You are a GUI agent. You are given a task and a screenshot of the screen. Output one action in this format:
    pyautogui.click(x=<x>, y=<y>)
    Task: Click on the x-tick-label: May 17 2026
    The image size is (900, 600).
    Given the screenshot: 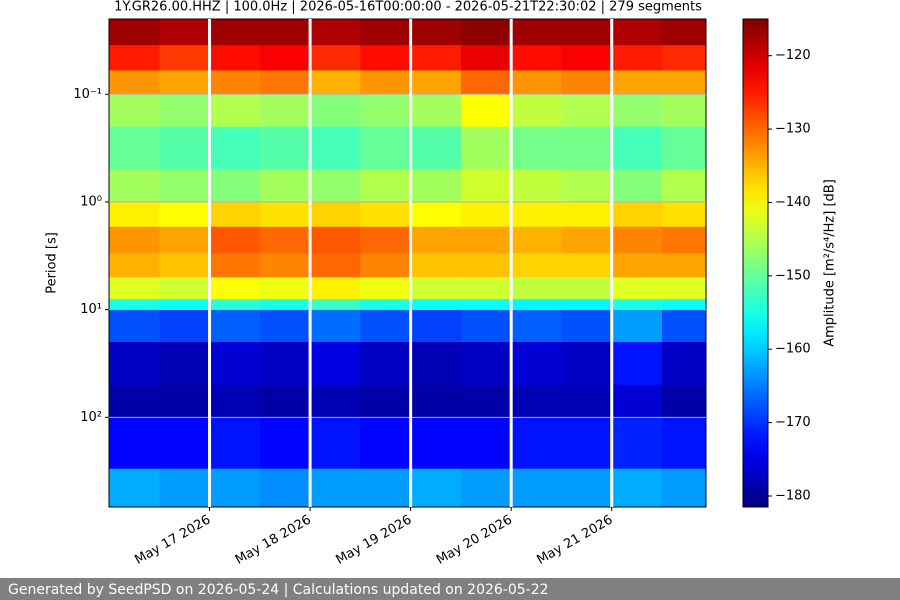 What is the action you would take?
    pyautogui.click(x=172, y=540)
    